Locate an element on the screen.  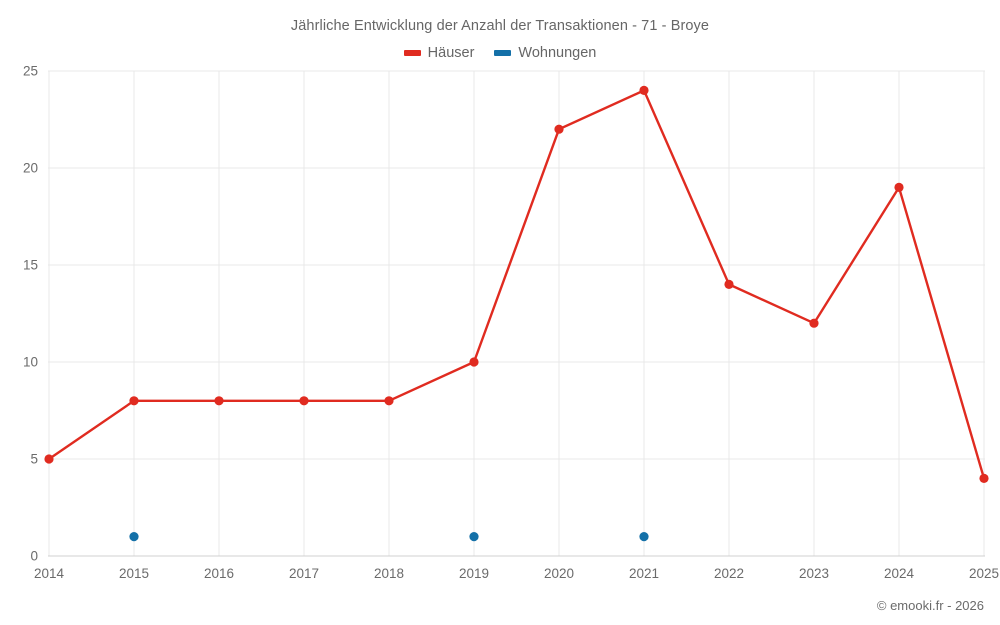
legend-label-haeuser: Häuser is located at coordinates (451, 53).